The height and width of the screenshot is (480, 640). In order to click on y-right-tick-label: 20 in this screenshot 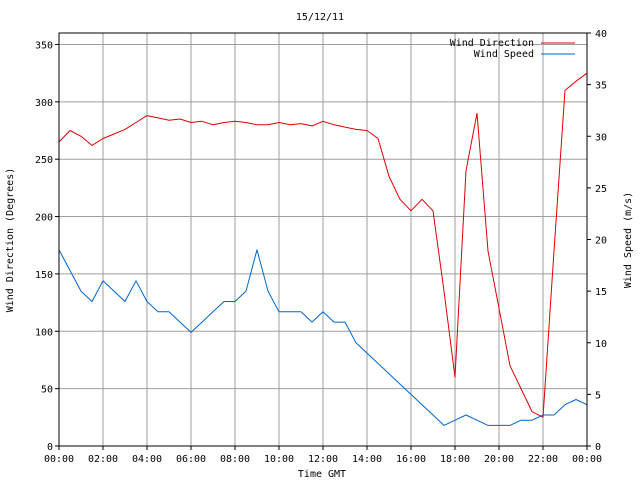, I will do `click(601, 241)`.